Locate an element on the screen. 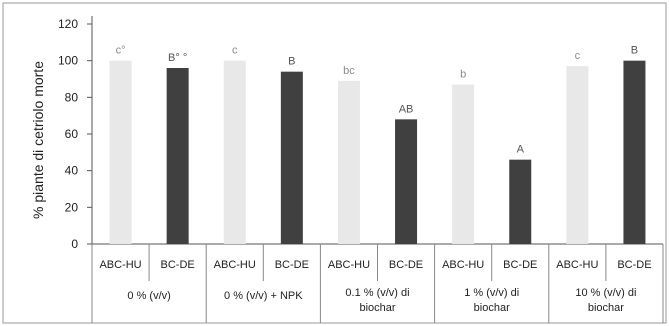 The width and height of the screenshot is (669, 326). data-label: B° ° is located at coordinates (177, 58).